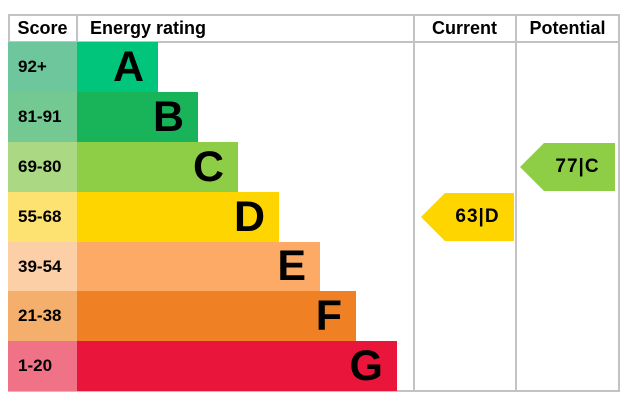  What do you see at coordinates (314, 42) in the screenshot?
I see `header-bottom-border` at bounding box center [314, 42].